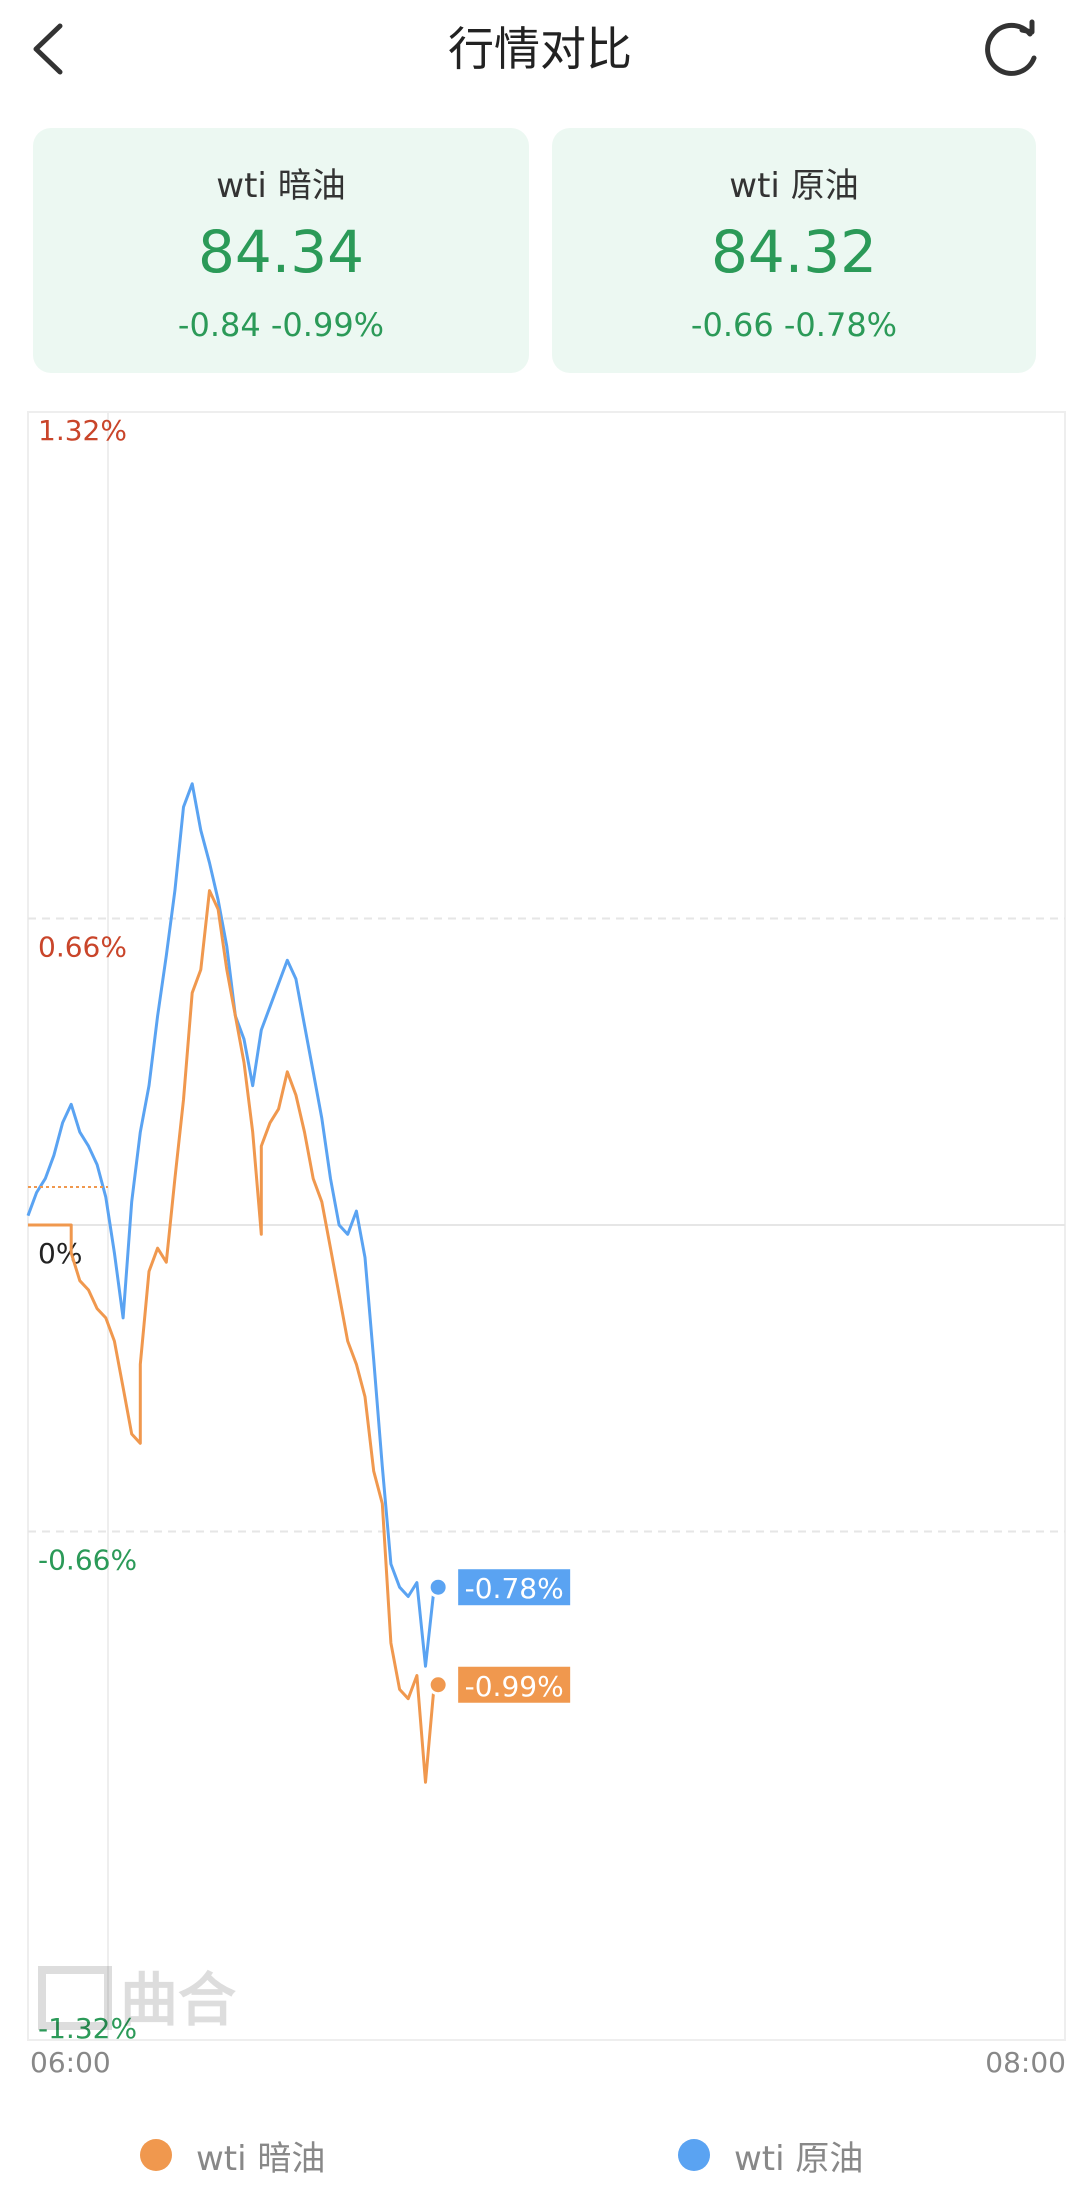 This screenshot has height=2190, width=1080. I want to click on chevron-left-icon, so click(48, 49).